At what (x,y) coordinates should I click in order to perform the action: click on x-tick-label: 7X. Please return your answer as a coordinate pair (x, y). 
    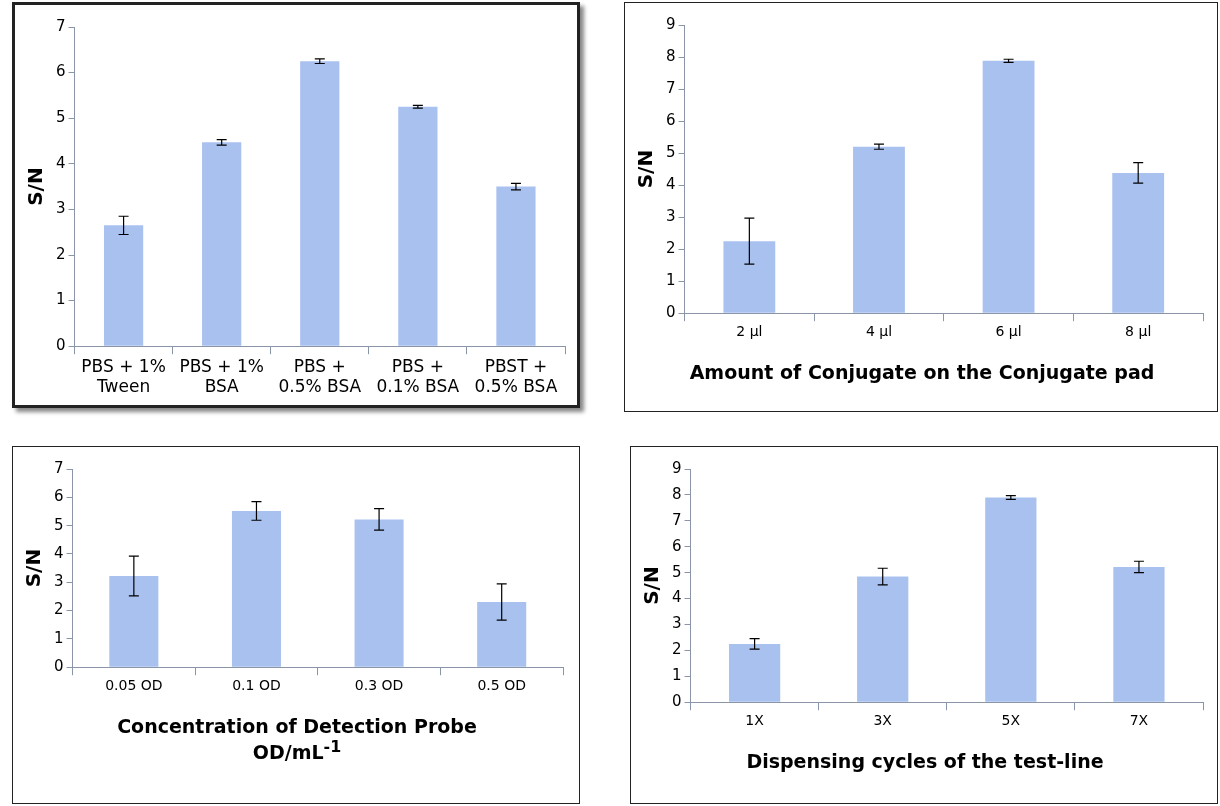
    Looking at the image, I should click on (1139, 720).